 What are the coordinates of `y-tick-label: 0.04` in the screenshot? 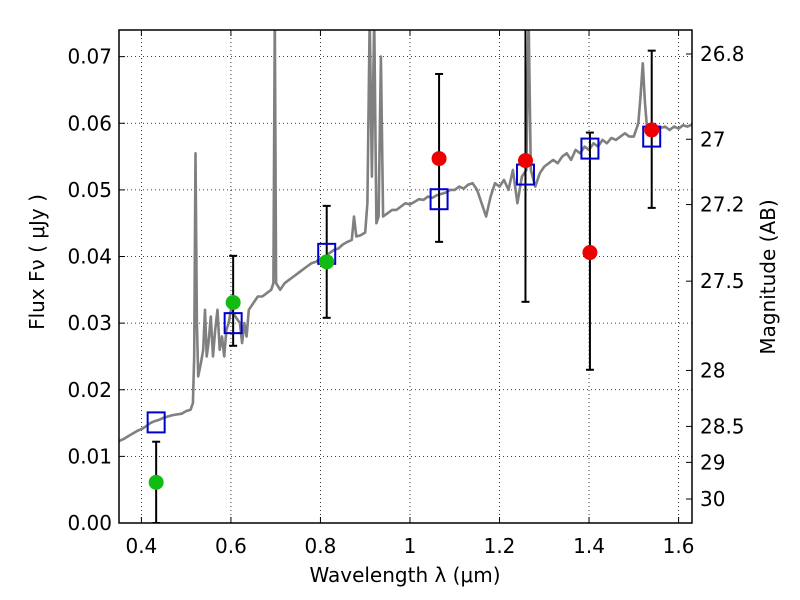 It's located at (89, 257).